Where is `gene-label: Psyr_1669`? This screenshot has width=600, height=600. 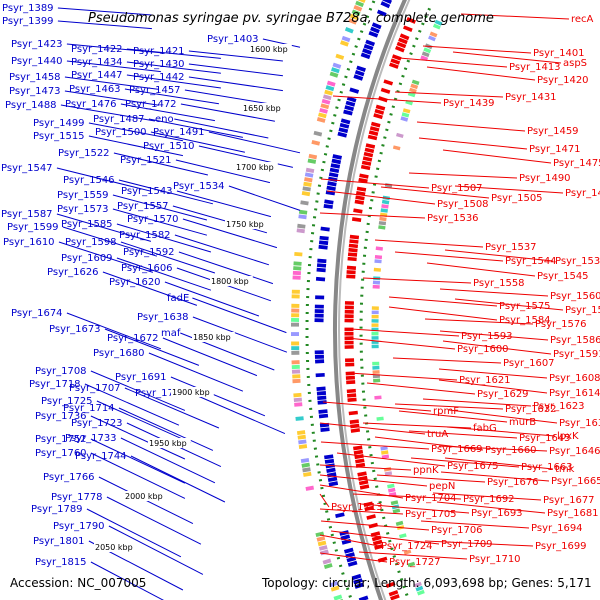 gene-label: Psyr_1669 is located at coordinates (457, 449).